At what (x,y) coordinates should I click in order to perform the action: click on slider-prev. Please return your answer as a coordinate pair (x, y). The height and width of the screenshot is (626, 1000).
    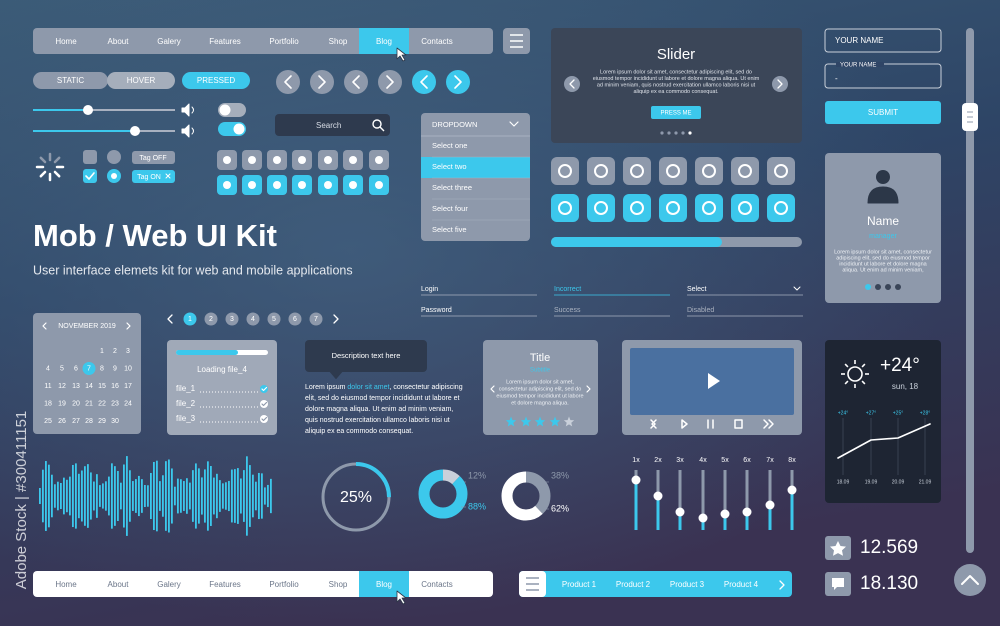
    Looking at the image, I should click on (572, 84).